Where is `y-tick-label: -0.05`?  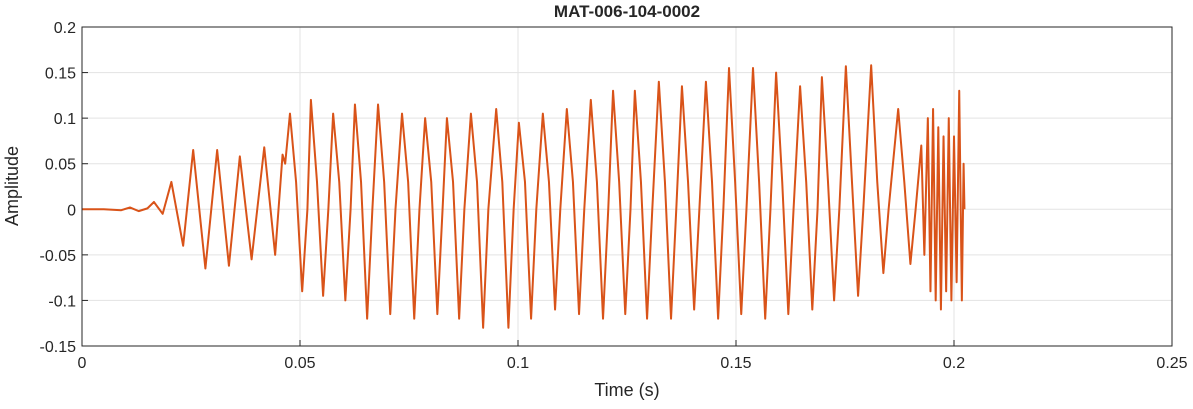
y-tick-label: -0.05 is located at coordinates (58, 256).